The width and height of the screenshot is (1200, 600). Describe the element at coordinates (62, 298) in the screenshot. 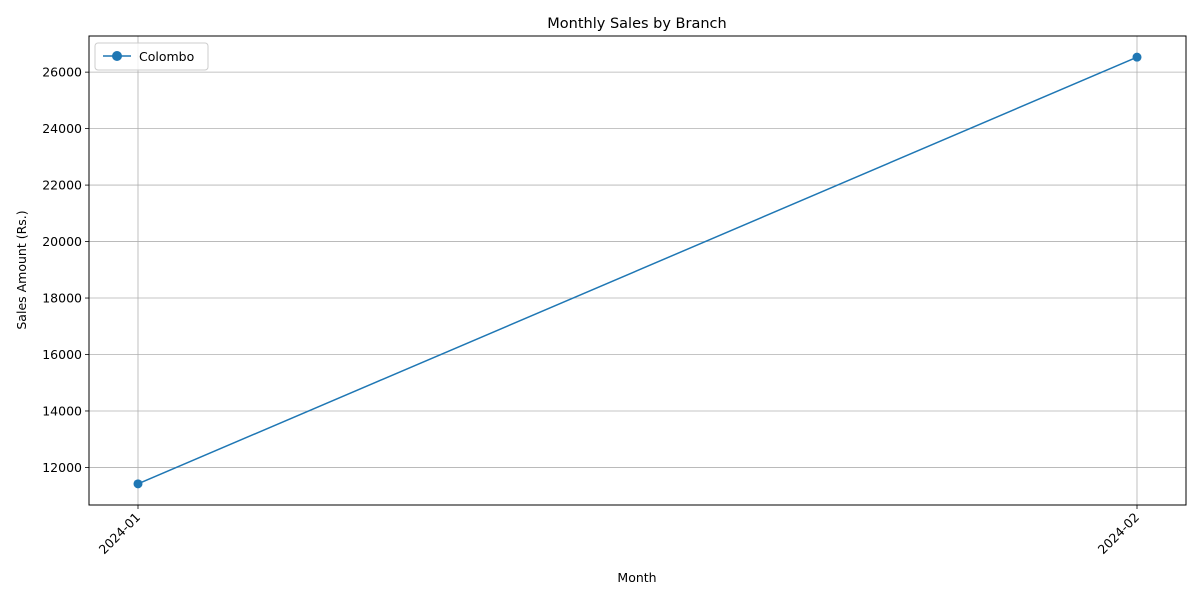

I see `y-tick-label: 18000` at that location.